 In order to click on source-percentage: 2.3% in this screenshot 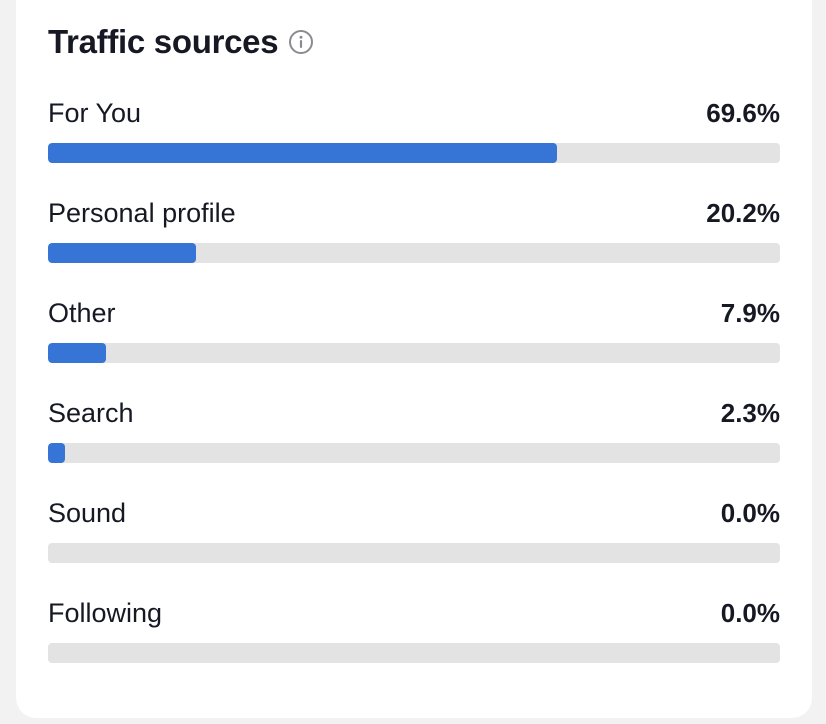, I will do `click(750, 412)`.